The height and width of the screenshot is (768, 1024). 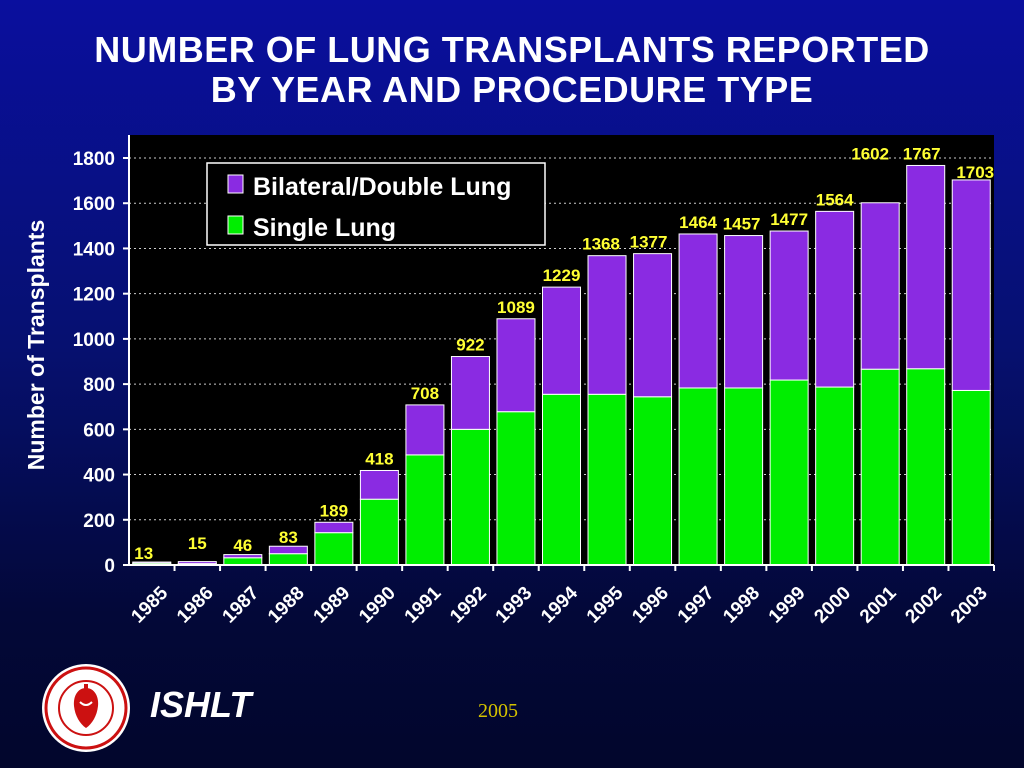 What do you see at coordinates (516, 307) in the screenshot?
I see `total-value-label: 1089` at bounding box center [516, 307].